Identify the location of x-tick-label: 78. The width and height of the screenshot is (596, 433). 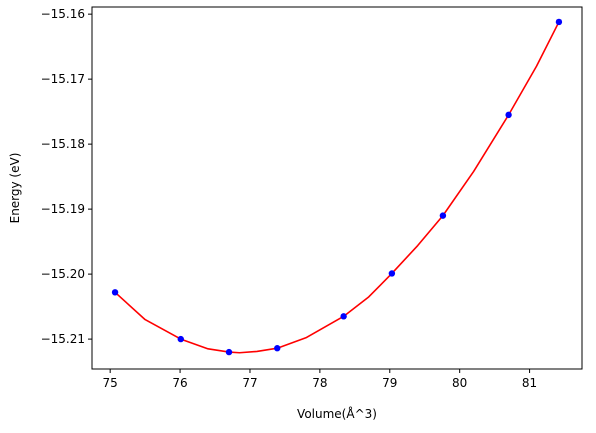
(319, 383).